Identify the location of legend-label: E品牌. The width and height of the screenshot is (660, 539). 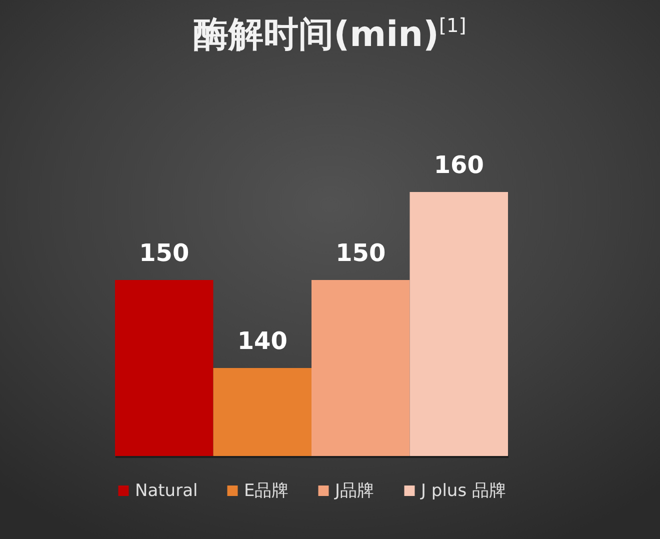
(266, 490).